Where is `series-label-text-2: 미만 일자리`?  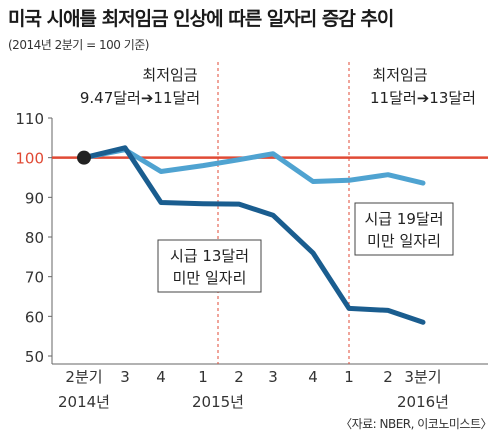
series-label-text-2: 미만 일자리 is located at coordinates (210, 278).